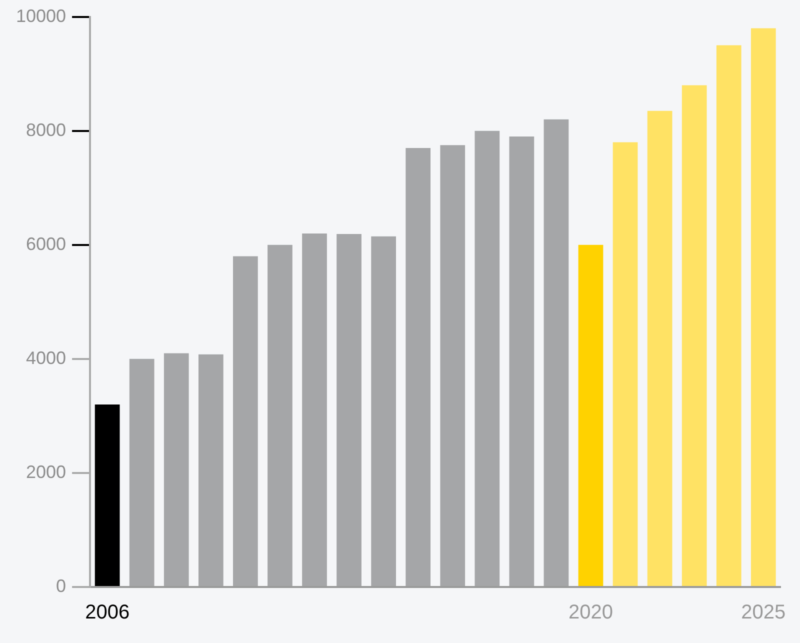  What do you see at coordinates (590, 613) in the screenshot?
I see `x-tick-label: 2020` at bounding box center [590, 613].